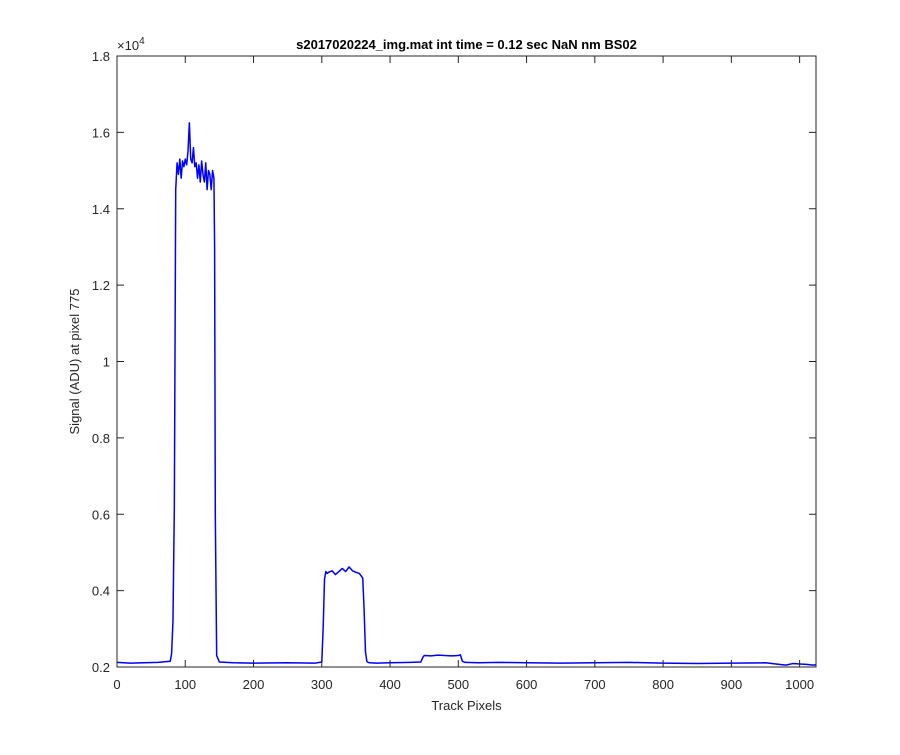 The image size is (900, 755). I want to click on y-tick-label: 0.4, so click(101, 591).